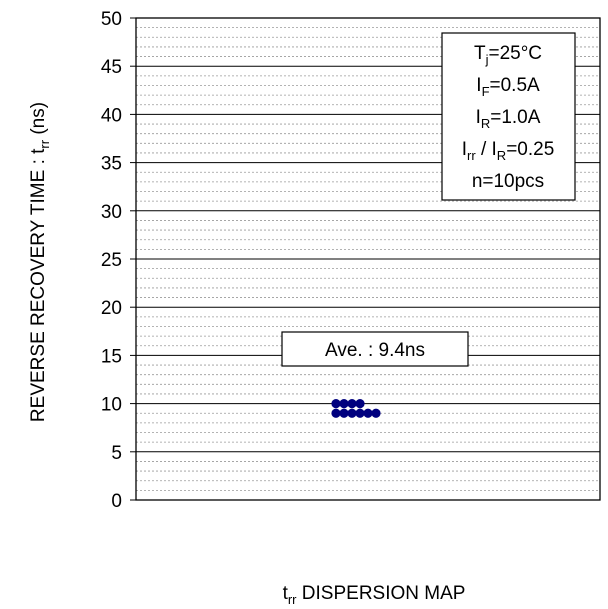 The height and width of the screenshot is (609, 608). What do you see at coordinates (508, 87) in the screenshot?
I see `condition-line: IF=0.5A` at bounding box center [508, 87].